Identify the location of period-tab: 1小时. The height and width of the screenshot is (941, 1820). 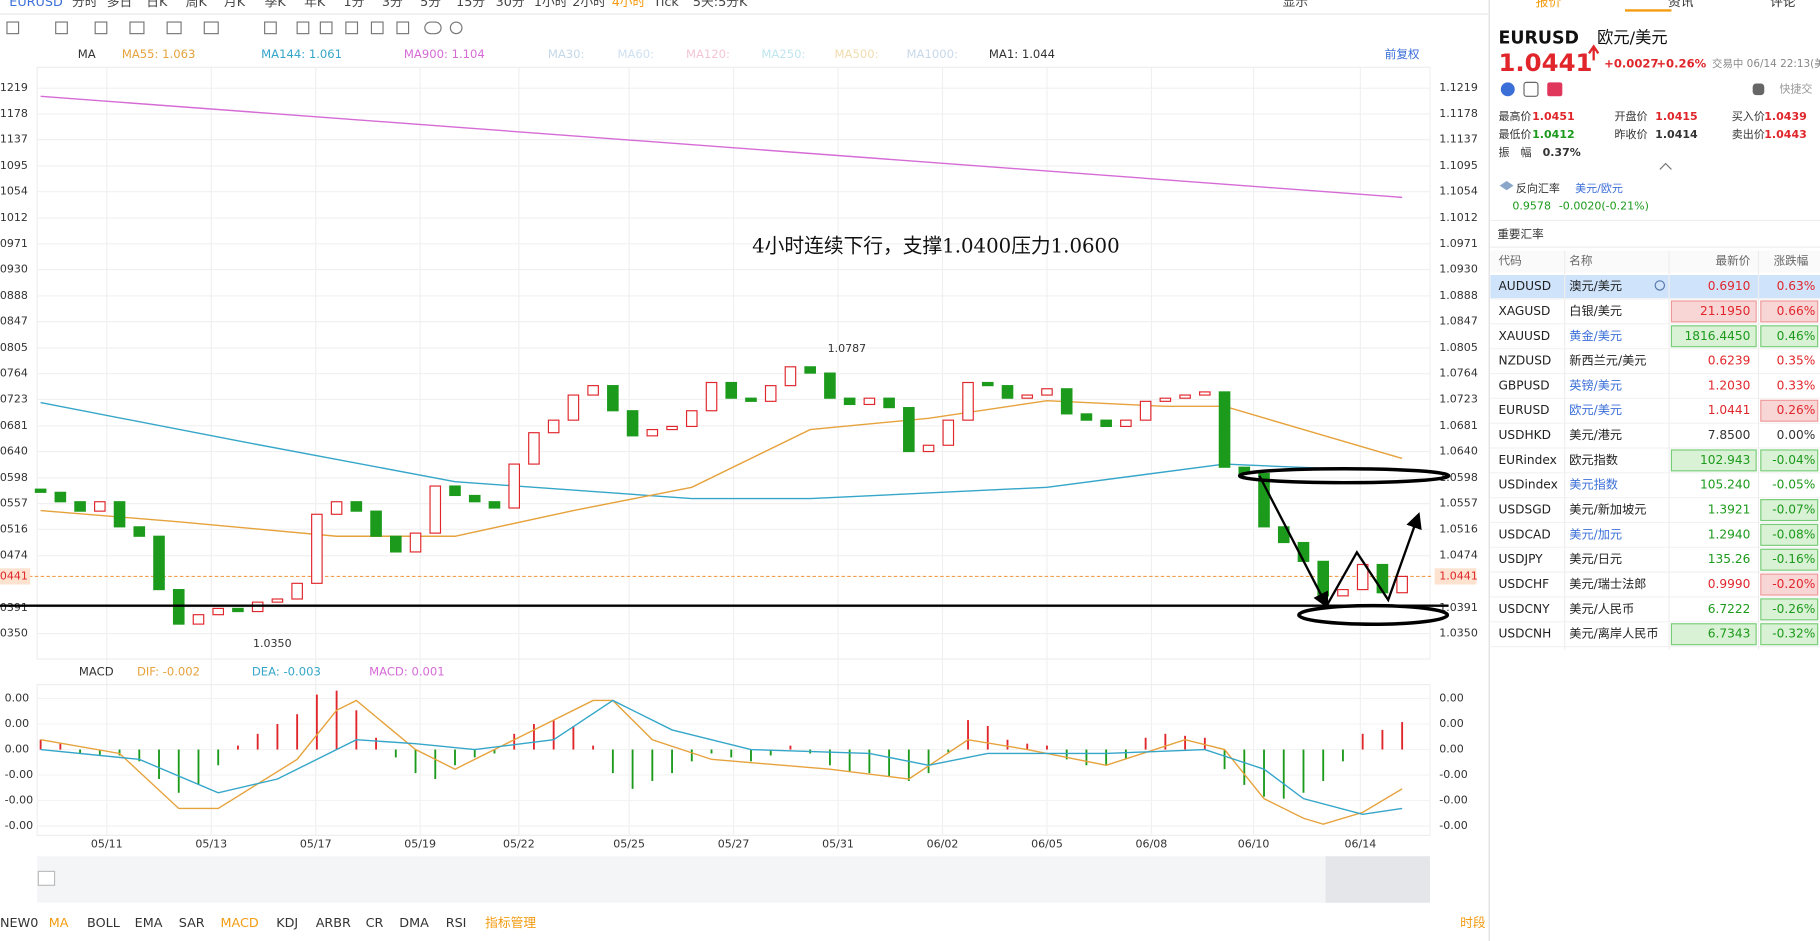
(551, 5).